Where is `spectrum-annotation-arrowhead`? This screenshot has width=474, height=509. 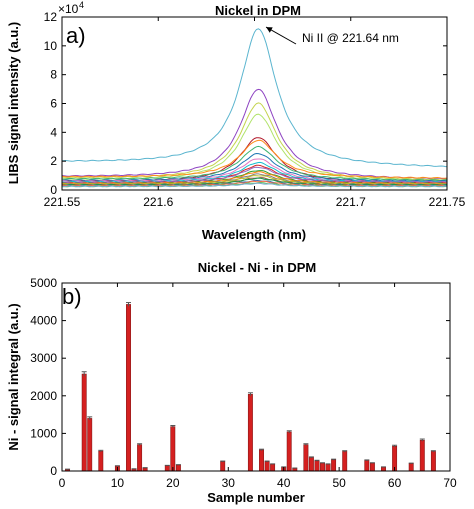 spectrum-annotation-arrowhead is located at coordinates (269, 30).